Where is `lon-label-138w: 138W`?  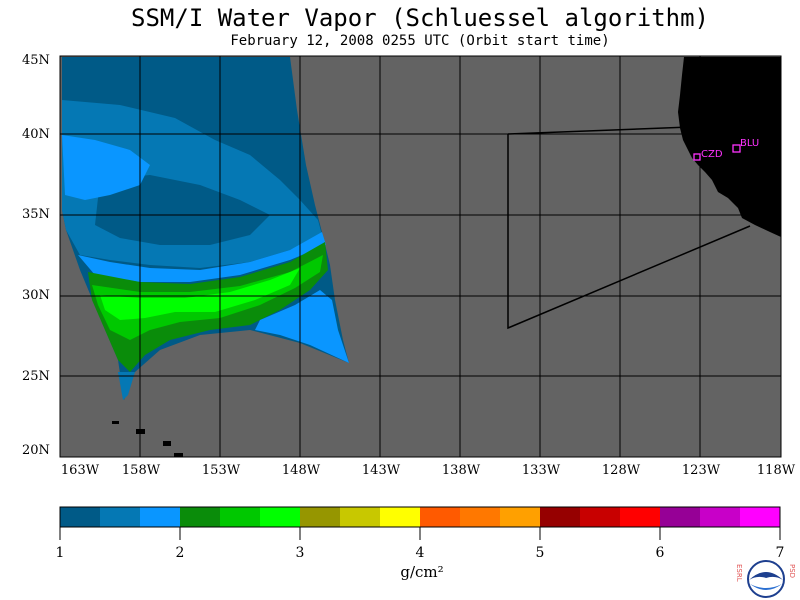
lon-label-138w: 138W is located at coordinates (461, 470).